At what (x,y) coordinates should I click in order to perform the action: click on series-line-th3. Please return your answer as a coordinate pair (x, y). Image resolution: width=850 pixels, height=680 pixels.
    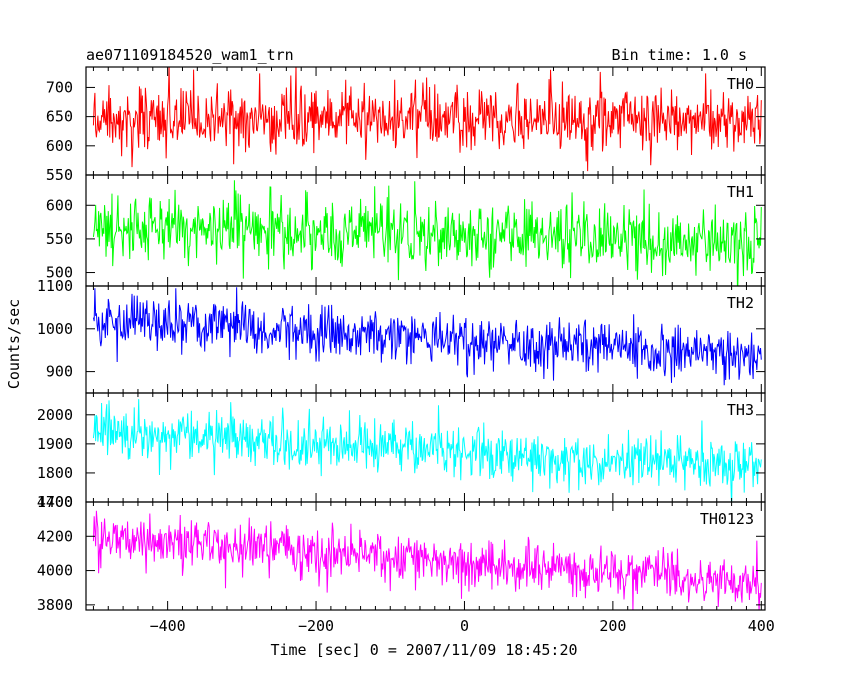
    Looking at the image, I should click on (427, 450).